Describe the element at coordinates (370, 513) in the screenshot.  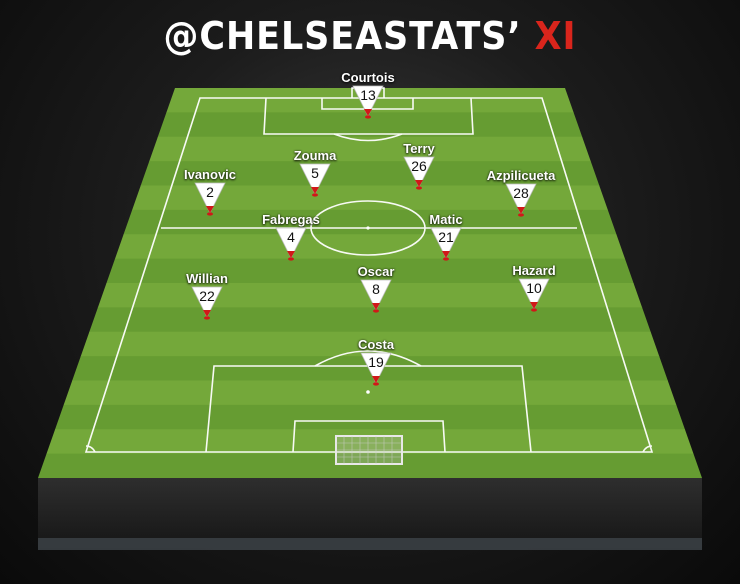
I see `pitch-front-face` at that location.